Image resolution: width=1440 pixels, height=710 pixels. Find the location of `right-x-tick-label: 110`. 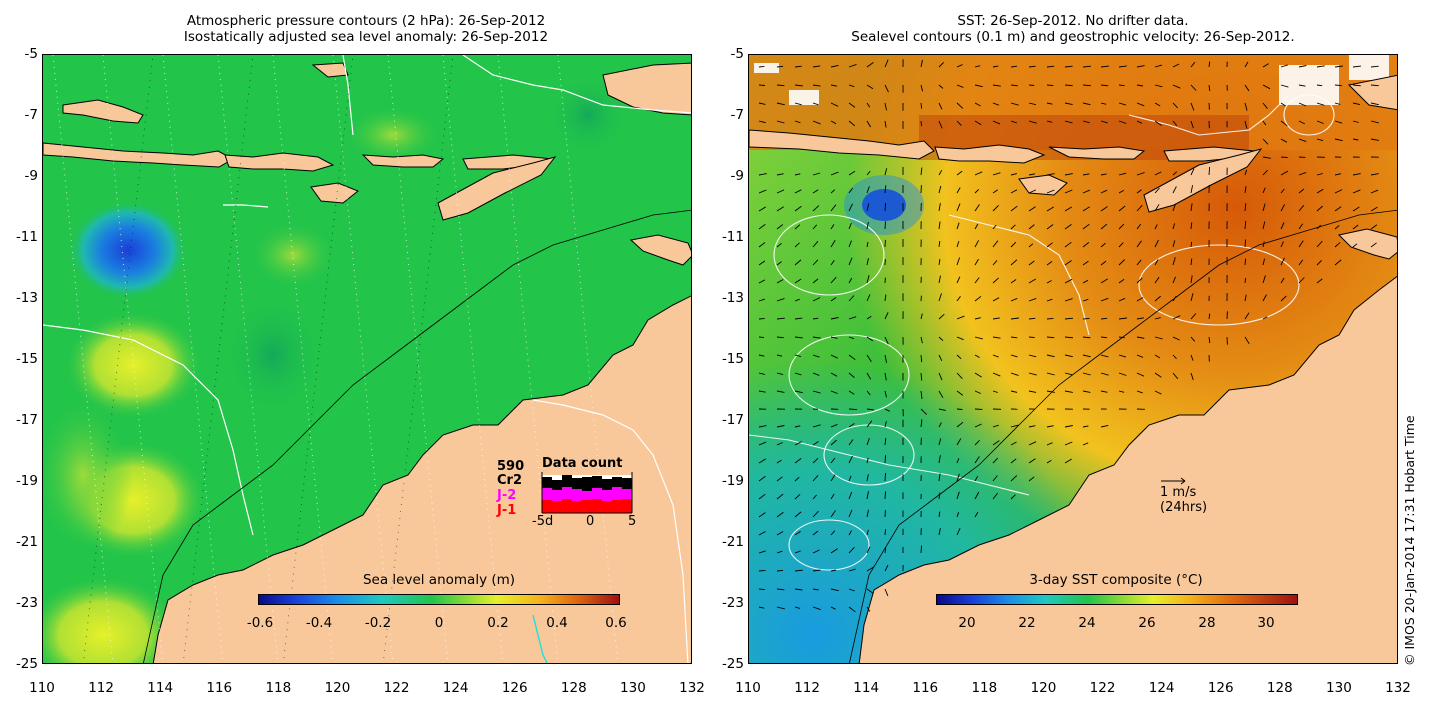

right-x-tick-label: 110 is located at coordinates (748, 688).